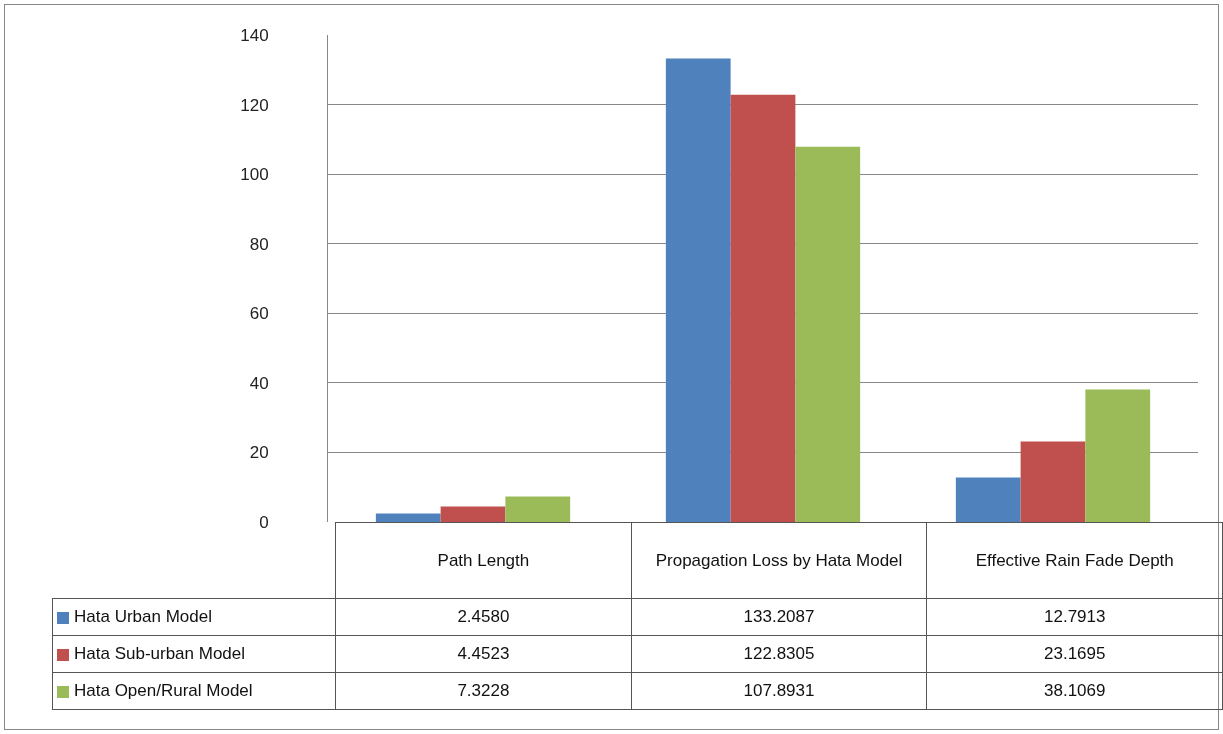  I want to click on data-label: 122.8305, so click(779, 654).